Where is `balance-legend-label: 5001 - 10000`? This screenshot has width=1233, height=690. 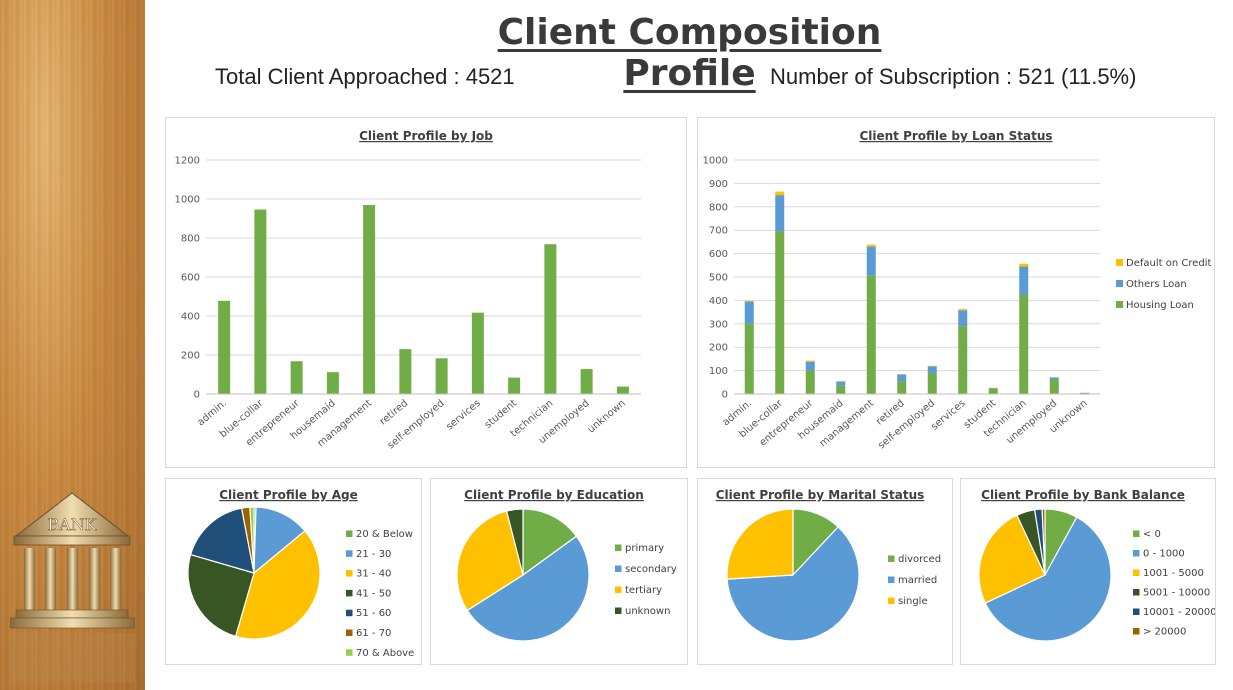
balance-legend-label: 5001 - 10000 is located at coordinates (1176, 593).